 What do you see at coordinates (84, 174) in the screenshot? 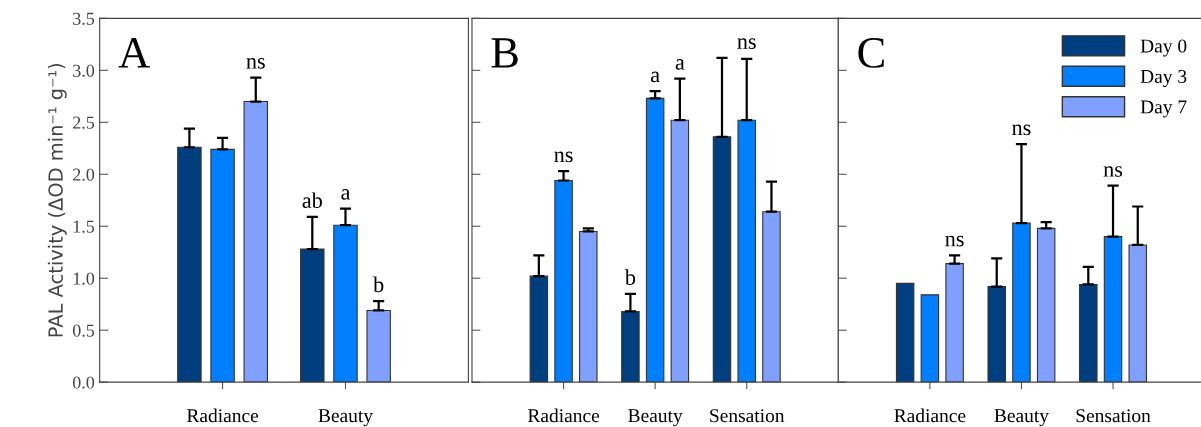
I see `y-tick-label: 2.0` at bounding box center [84, 174].